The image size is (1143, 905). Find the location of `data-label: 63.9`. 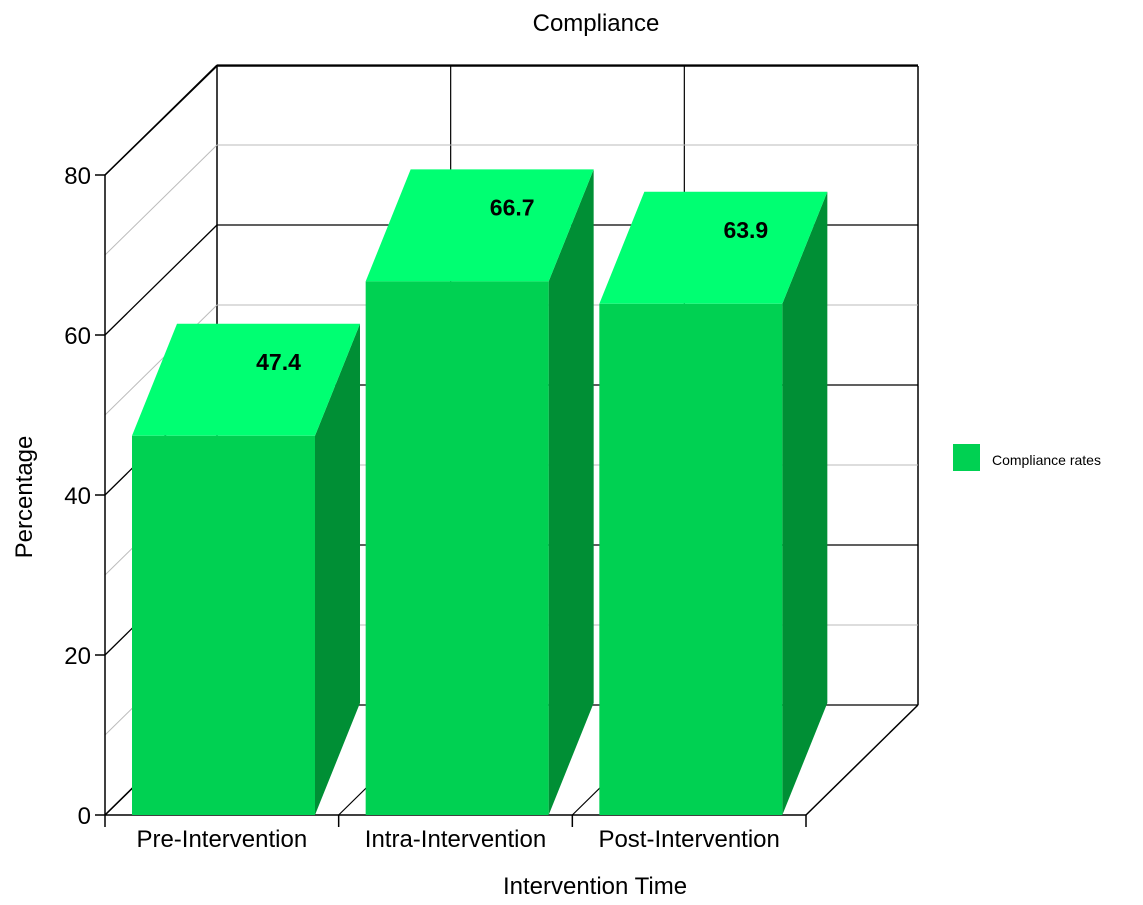

data-label: 63.9 is located at coordinates (745, 230).